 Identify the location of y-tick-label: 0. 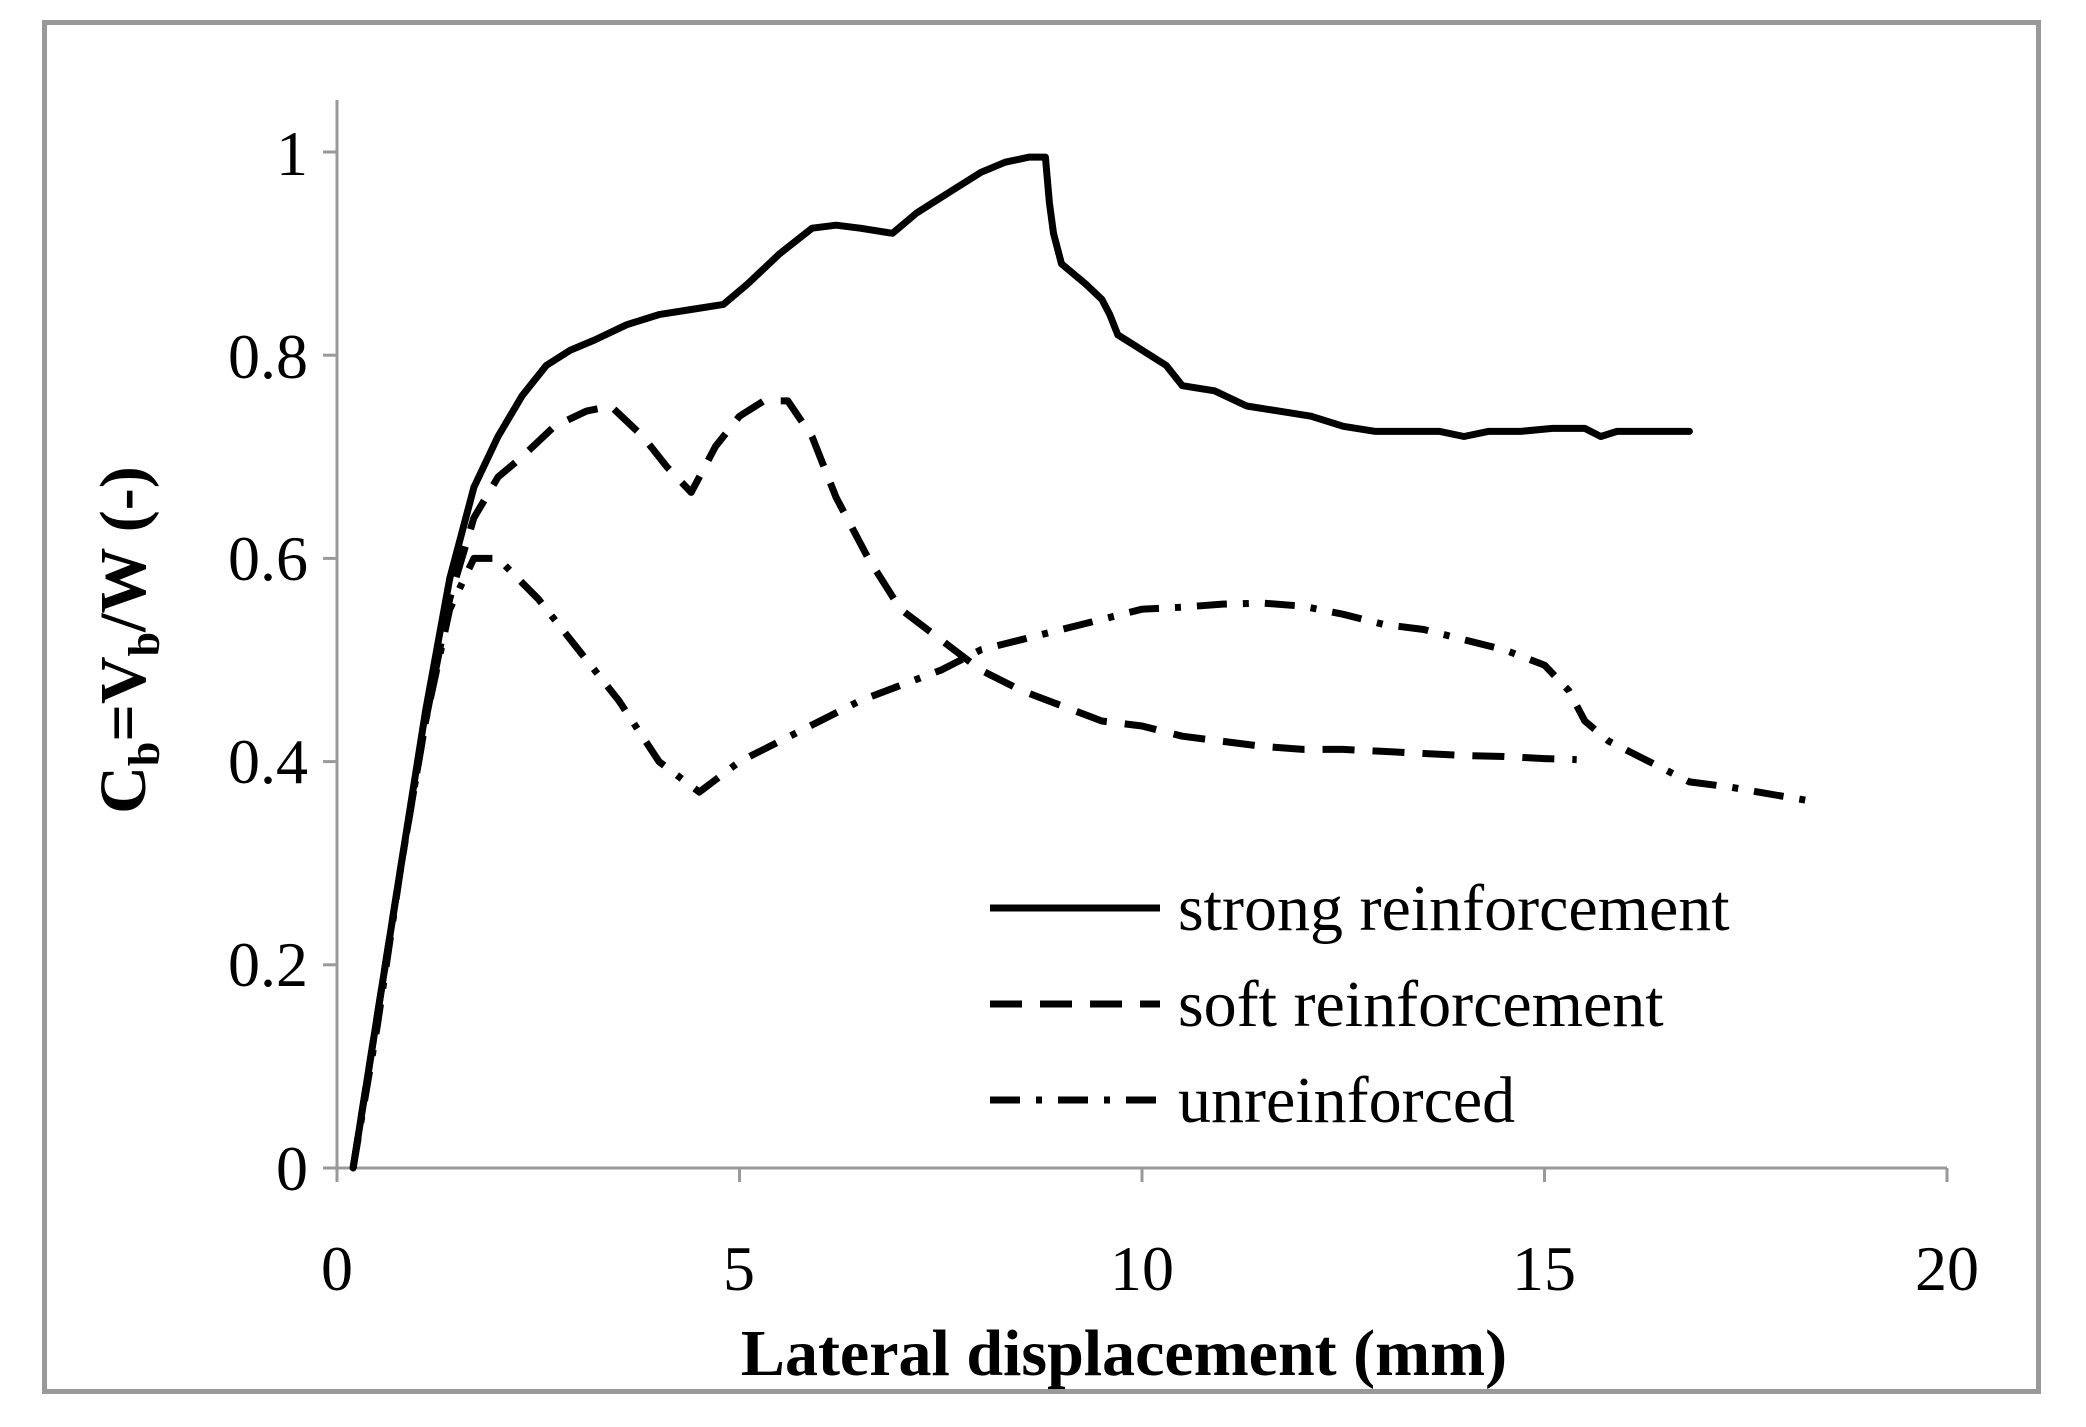
(292, 1168).